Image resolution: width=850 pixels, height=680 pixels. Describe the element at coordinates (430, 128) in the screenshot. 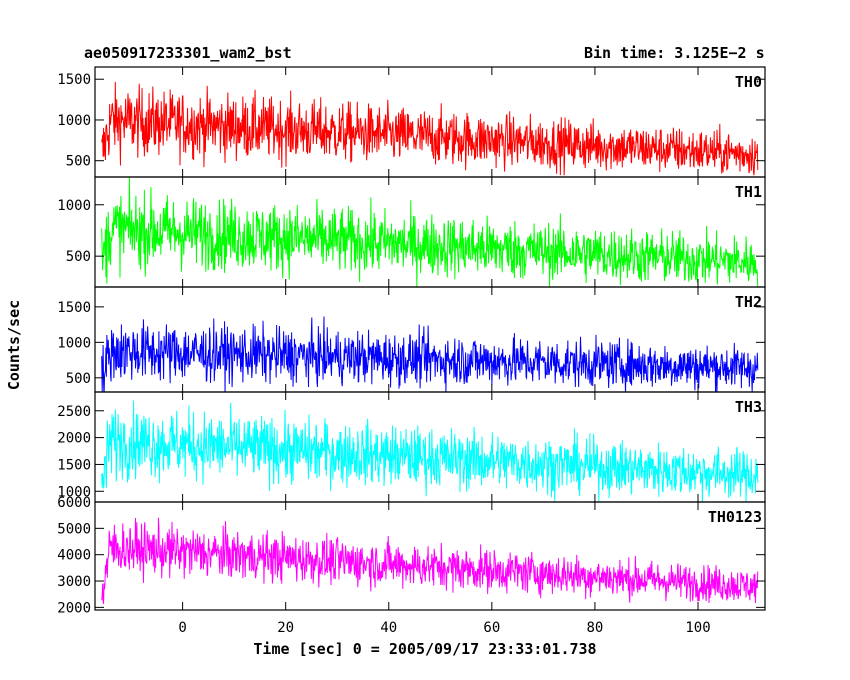

I see `series-th0` at that location.